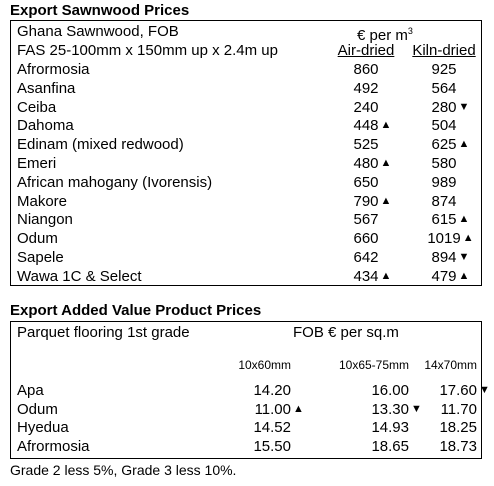 The image size is (494, 486). Describe the element at coordinates (450, 239) in the screenshot. I see `kiln-dried-price: 1019 ▲` at that location.